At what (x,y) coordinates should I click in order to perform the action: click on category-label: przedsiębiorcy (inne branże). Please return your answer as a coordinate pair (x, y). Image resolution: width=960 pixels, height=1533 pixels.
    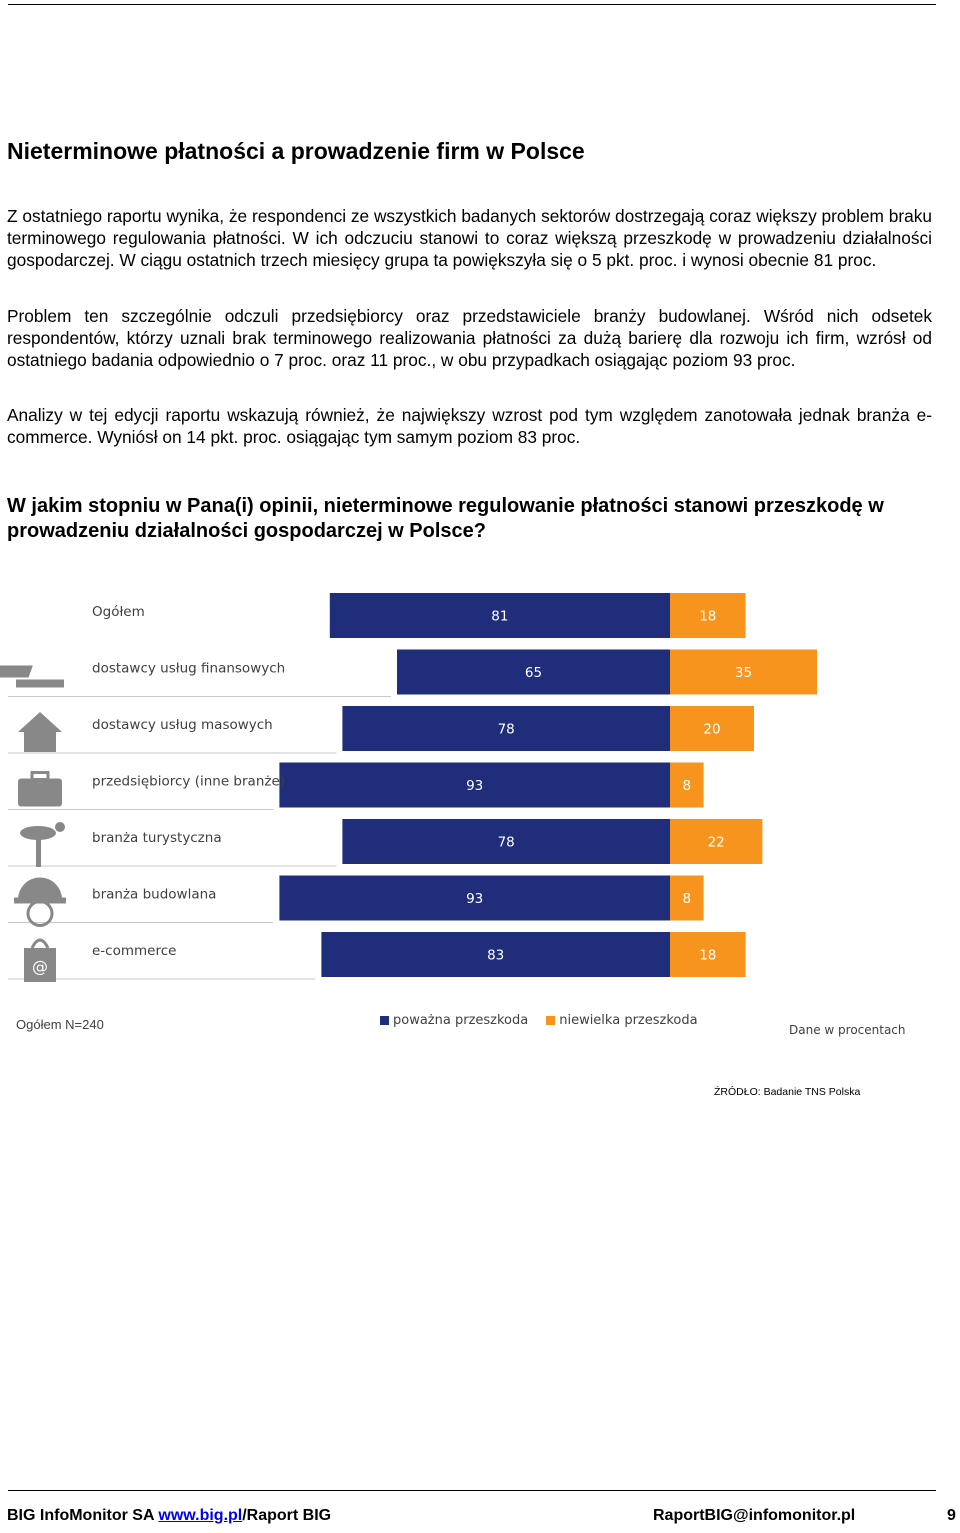
    Looking at the image, I should click on (188, 782).